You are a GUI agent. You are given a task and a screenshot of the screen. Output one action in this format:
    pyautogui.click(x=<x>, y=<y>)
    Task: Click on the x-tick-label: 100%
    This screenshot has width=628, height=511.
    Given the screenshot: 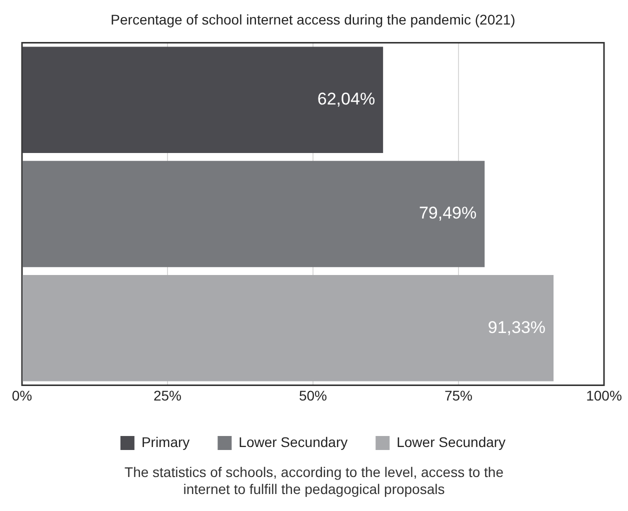 What is the action you would take?
    pyautogui.click(x=604, y=395)
    